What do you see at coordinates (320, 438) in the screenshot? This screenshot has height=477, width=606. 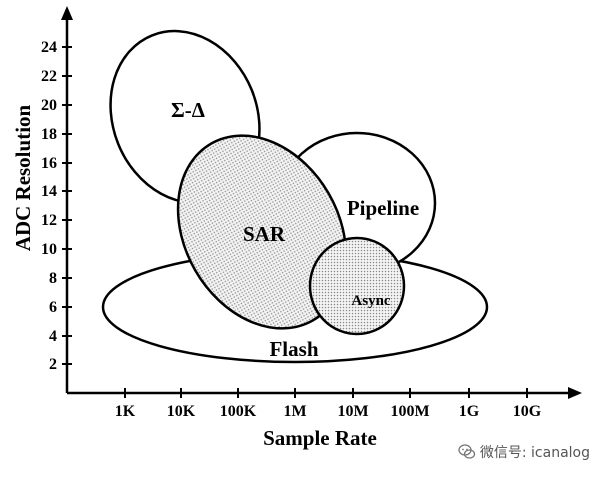 I see `x-axis-label: Sample Rate` at bounding box center [320, 438].